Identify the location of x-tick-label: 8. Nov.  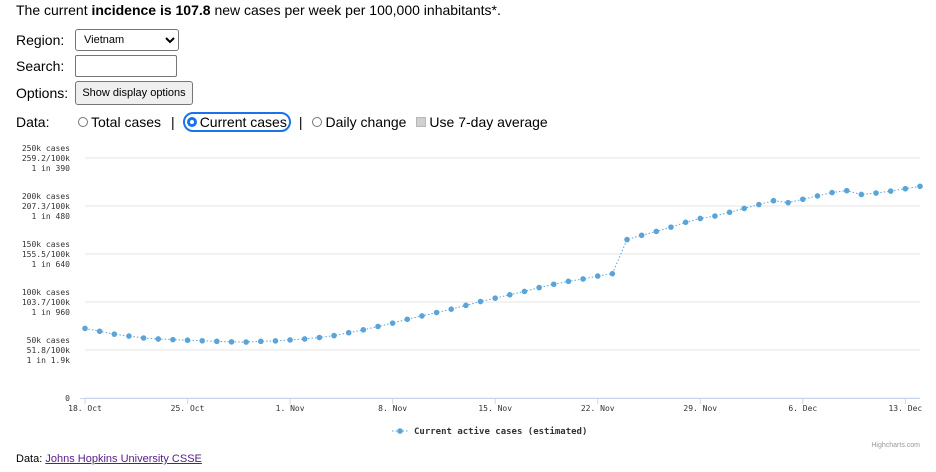
(392, 408).